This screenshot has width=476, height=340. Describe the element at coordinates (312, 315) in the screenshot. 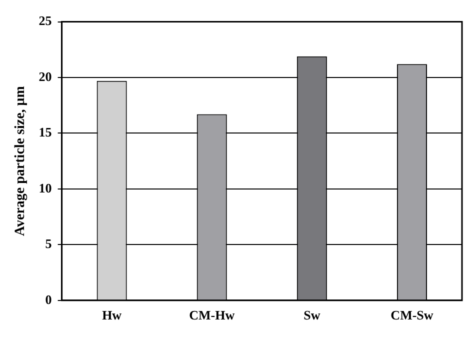

I see `x-tick-label: Sw` at that location.